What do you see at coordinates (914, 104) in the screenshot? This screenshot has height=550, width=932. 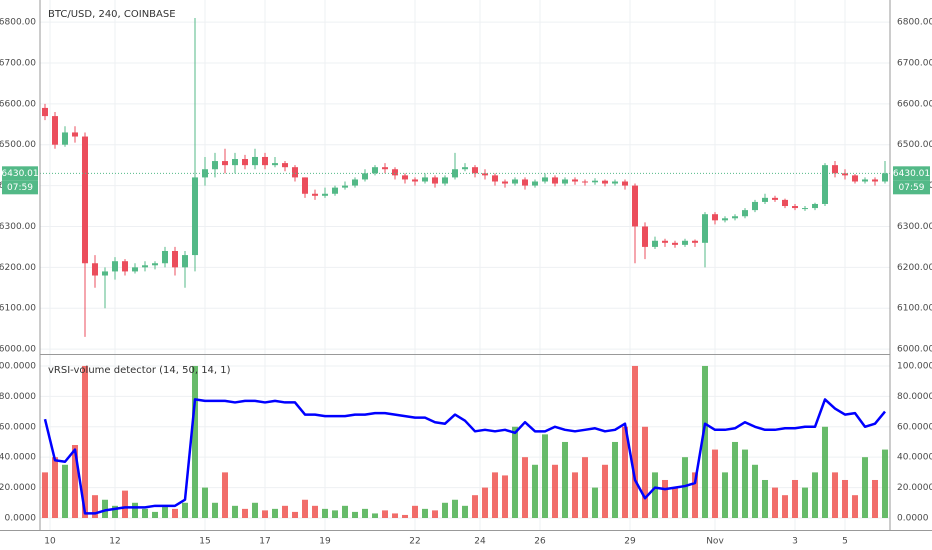 I see `y-tick-label-right: 6600.00` at bounding box center [914, 104].